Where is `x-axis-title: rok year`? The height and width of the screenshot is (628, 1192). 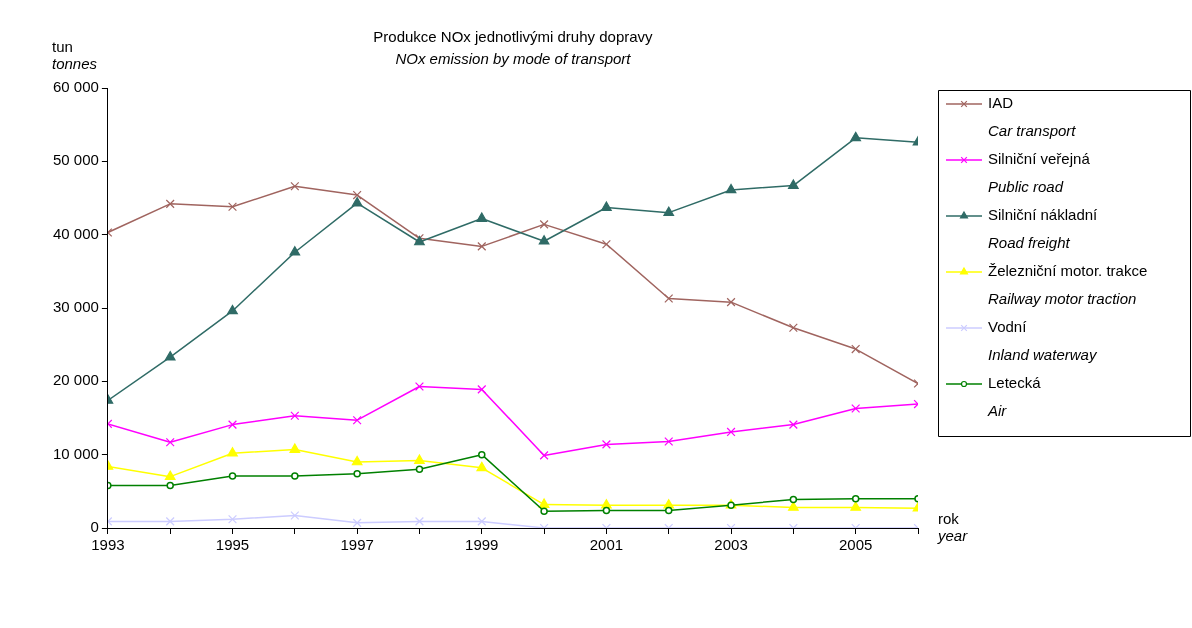 x-axis-title: rok year is located at coordinates (953, 527).